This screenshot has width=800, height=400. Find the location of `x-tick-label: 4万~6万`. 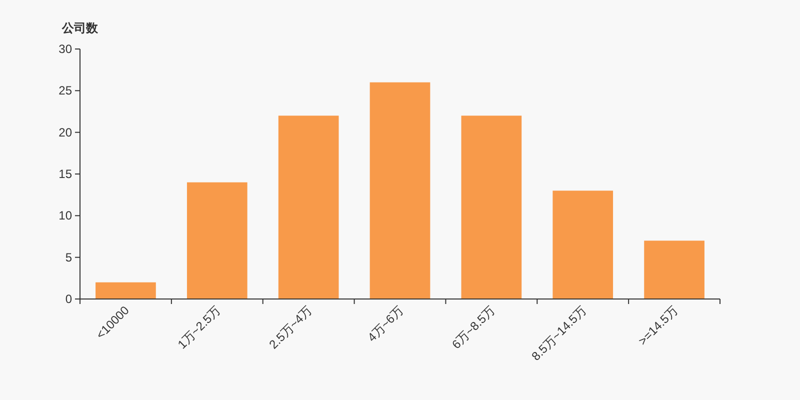

x-tick-label: 4万~6万 is located at coordinates (385, 323).